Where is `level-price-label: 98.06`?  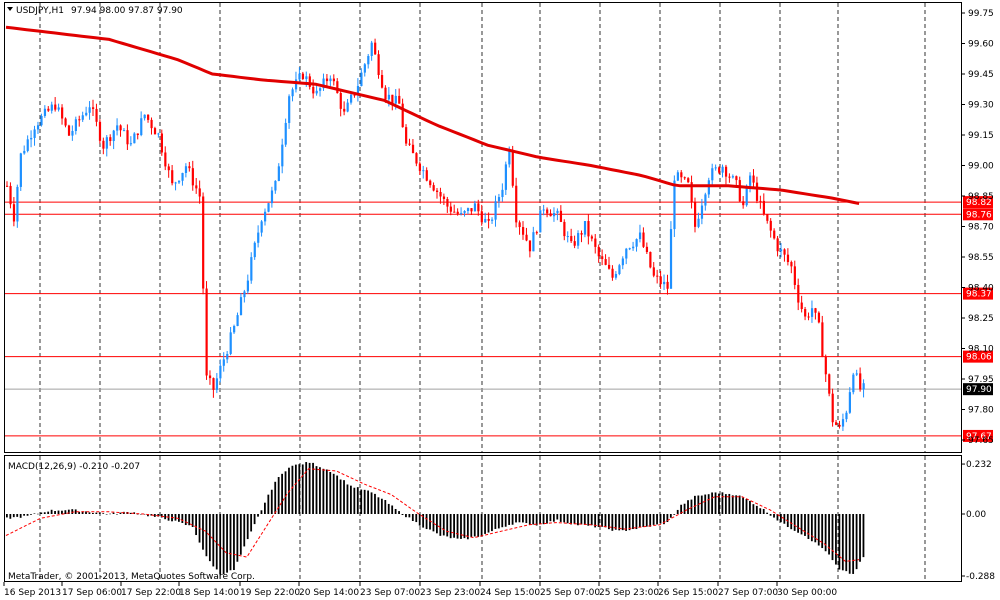
level-price-label: 98.06 is located at coordinates (979, 358).